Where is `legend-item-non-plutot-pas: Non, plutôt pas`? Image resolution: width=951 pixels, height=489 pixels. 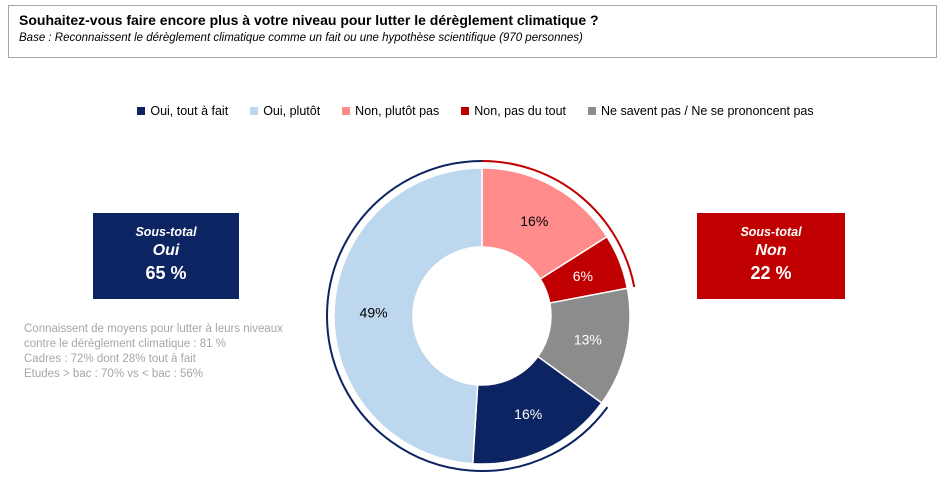
legend-item-non-plutot-pas: Non, plutôt pas is located at coordinates (390, 111).